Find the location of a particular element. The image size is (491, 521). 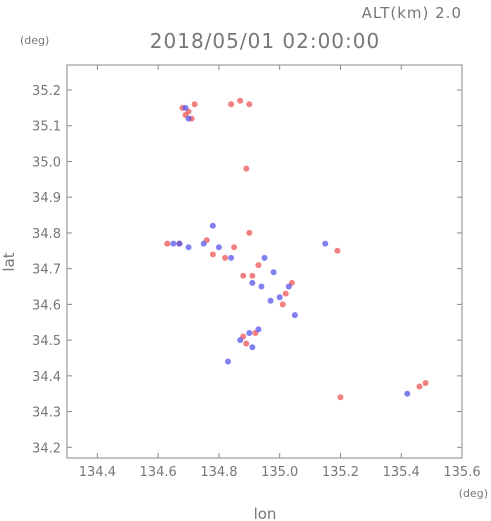

y-tick-label: 34.5 is located at coordinates (46, 341).